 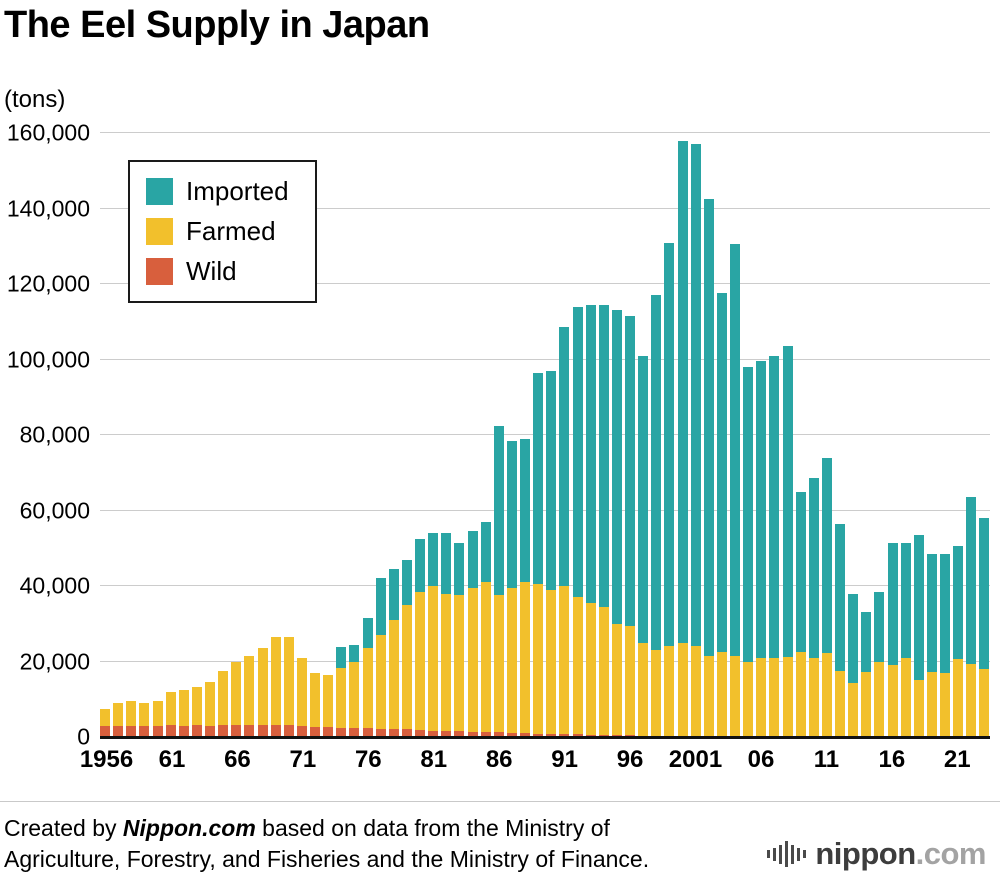 What do you see at coordinates (262, 435) in the screenshot?
I see `bar-1968` at bounding box center [262, 435].